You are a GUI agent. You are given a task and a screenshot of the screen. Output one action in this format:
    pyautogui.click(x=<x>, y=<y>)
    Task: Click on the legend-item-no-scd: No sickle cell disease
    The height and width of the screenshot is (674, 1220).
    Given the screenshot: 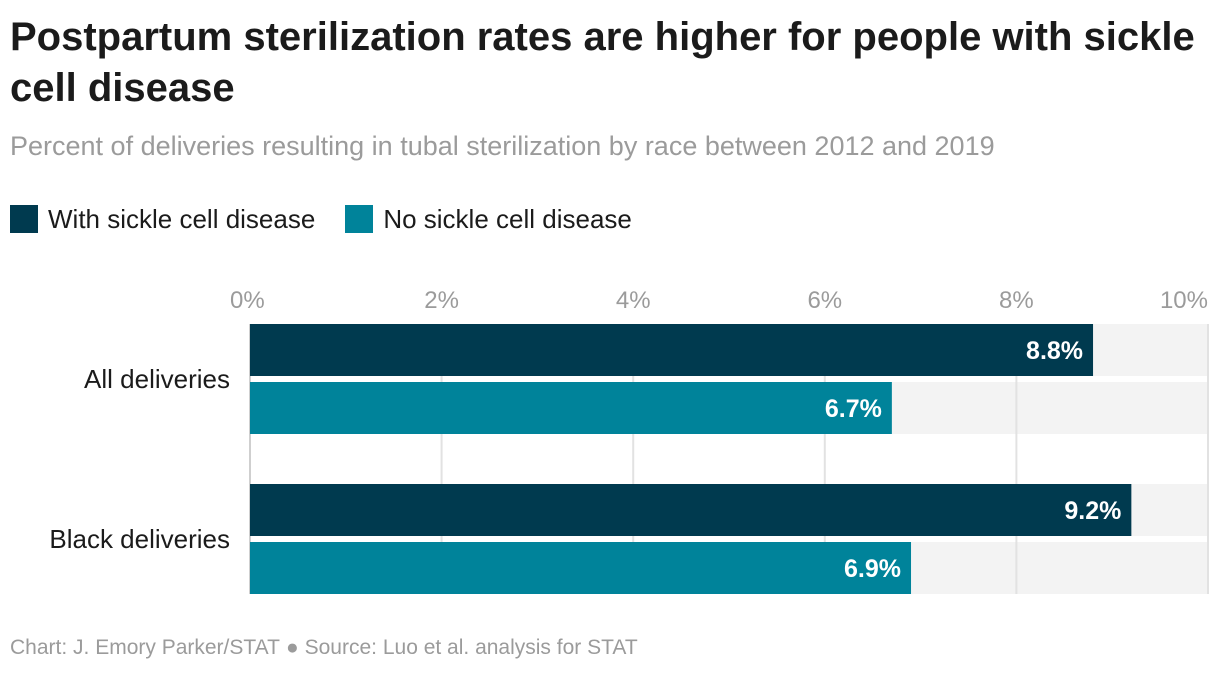 What is the action you would take?
    pyautogui.click(x=488, y=219)
    